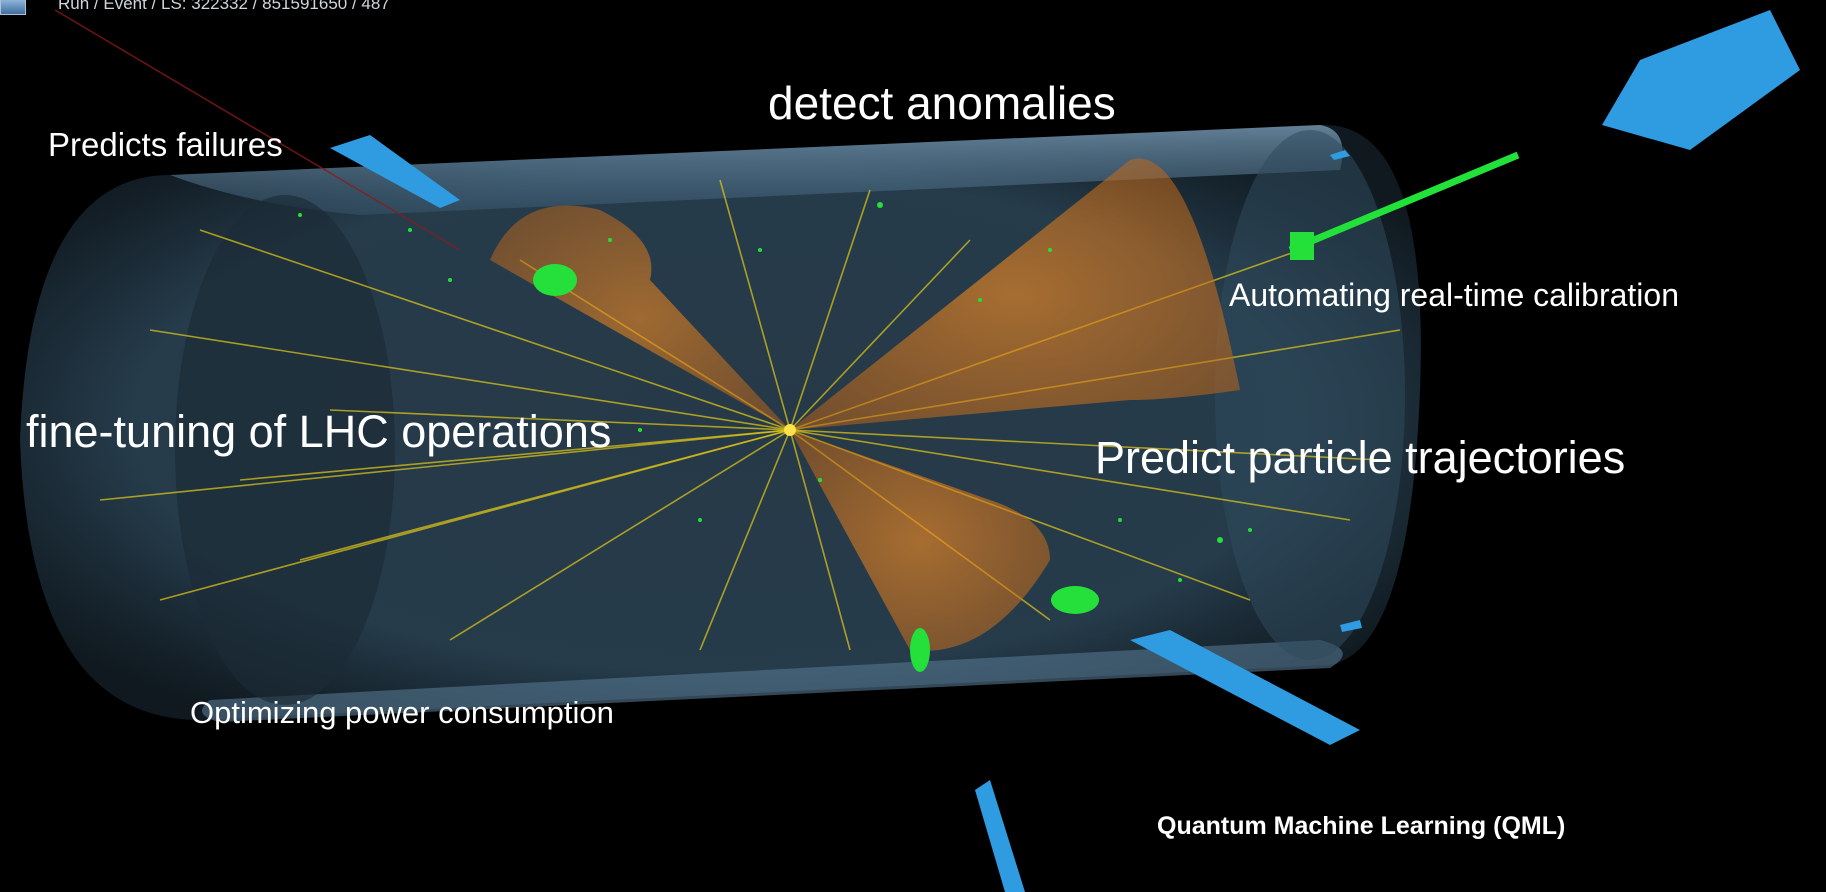  Describe the element at coordinates (1360, 457) in the screenshot. I see `label-predict-trajectories: Predict particle trajectories` at that location.